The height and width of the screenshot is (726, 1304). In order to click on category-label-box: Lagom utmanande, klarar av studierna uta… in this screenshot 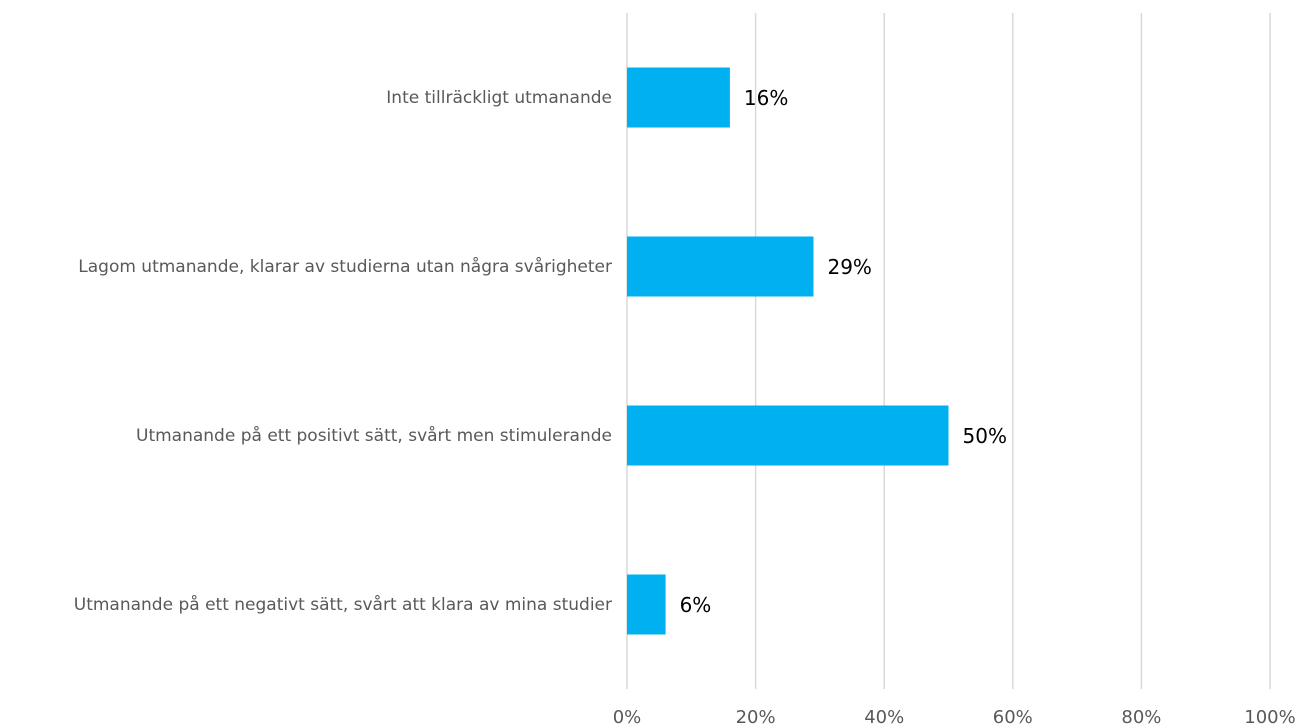, I will do `click(306, 266)`.